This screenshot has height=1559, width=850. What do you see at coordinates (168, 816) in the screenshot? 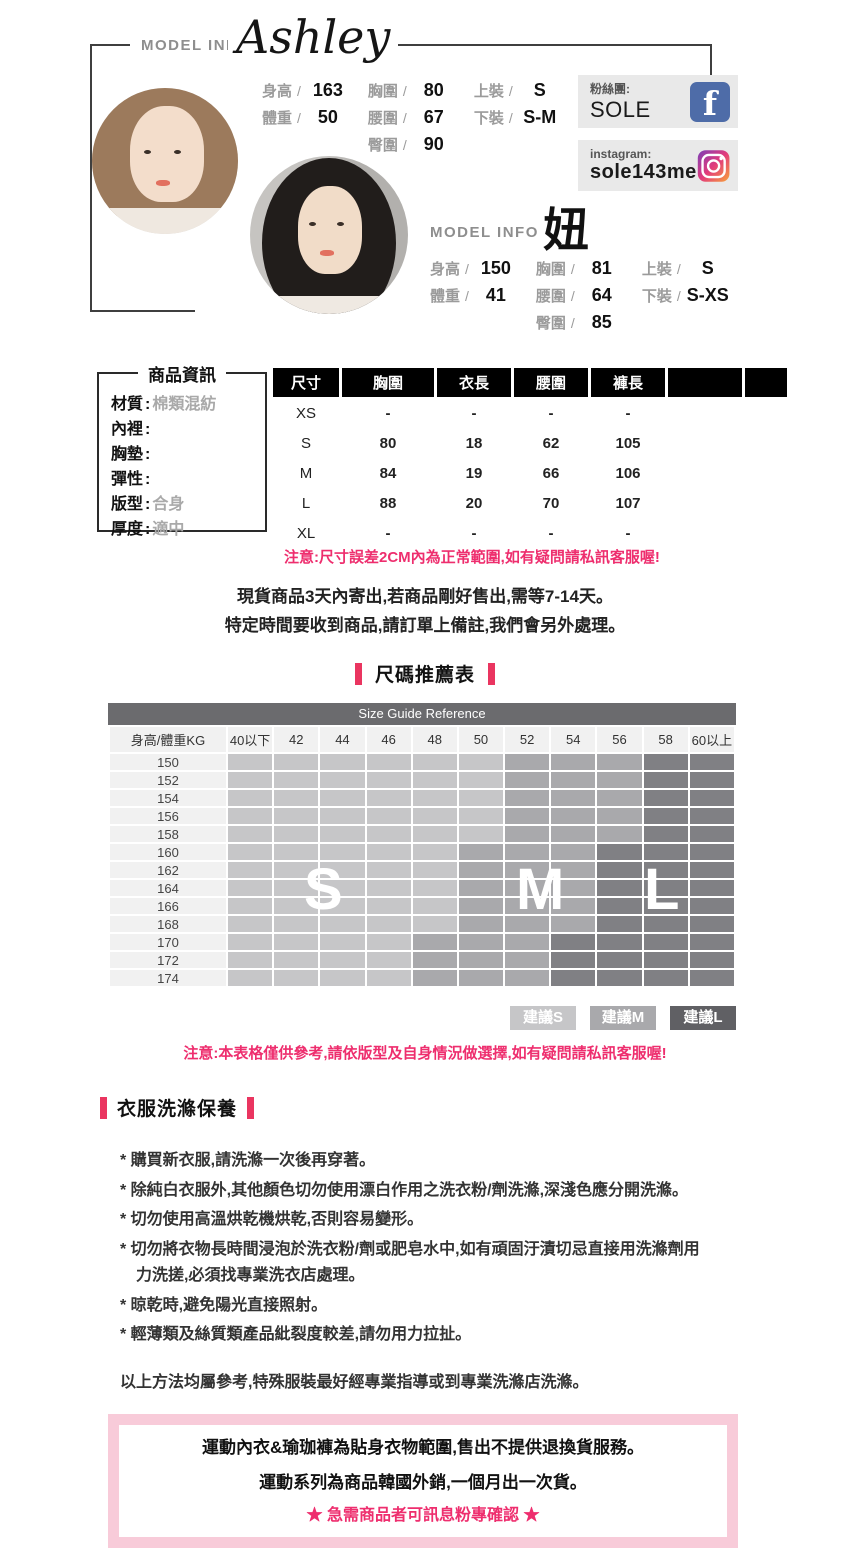
I see `height-label-cell: 156` at bounding box center [168, 816].